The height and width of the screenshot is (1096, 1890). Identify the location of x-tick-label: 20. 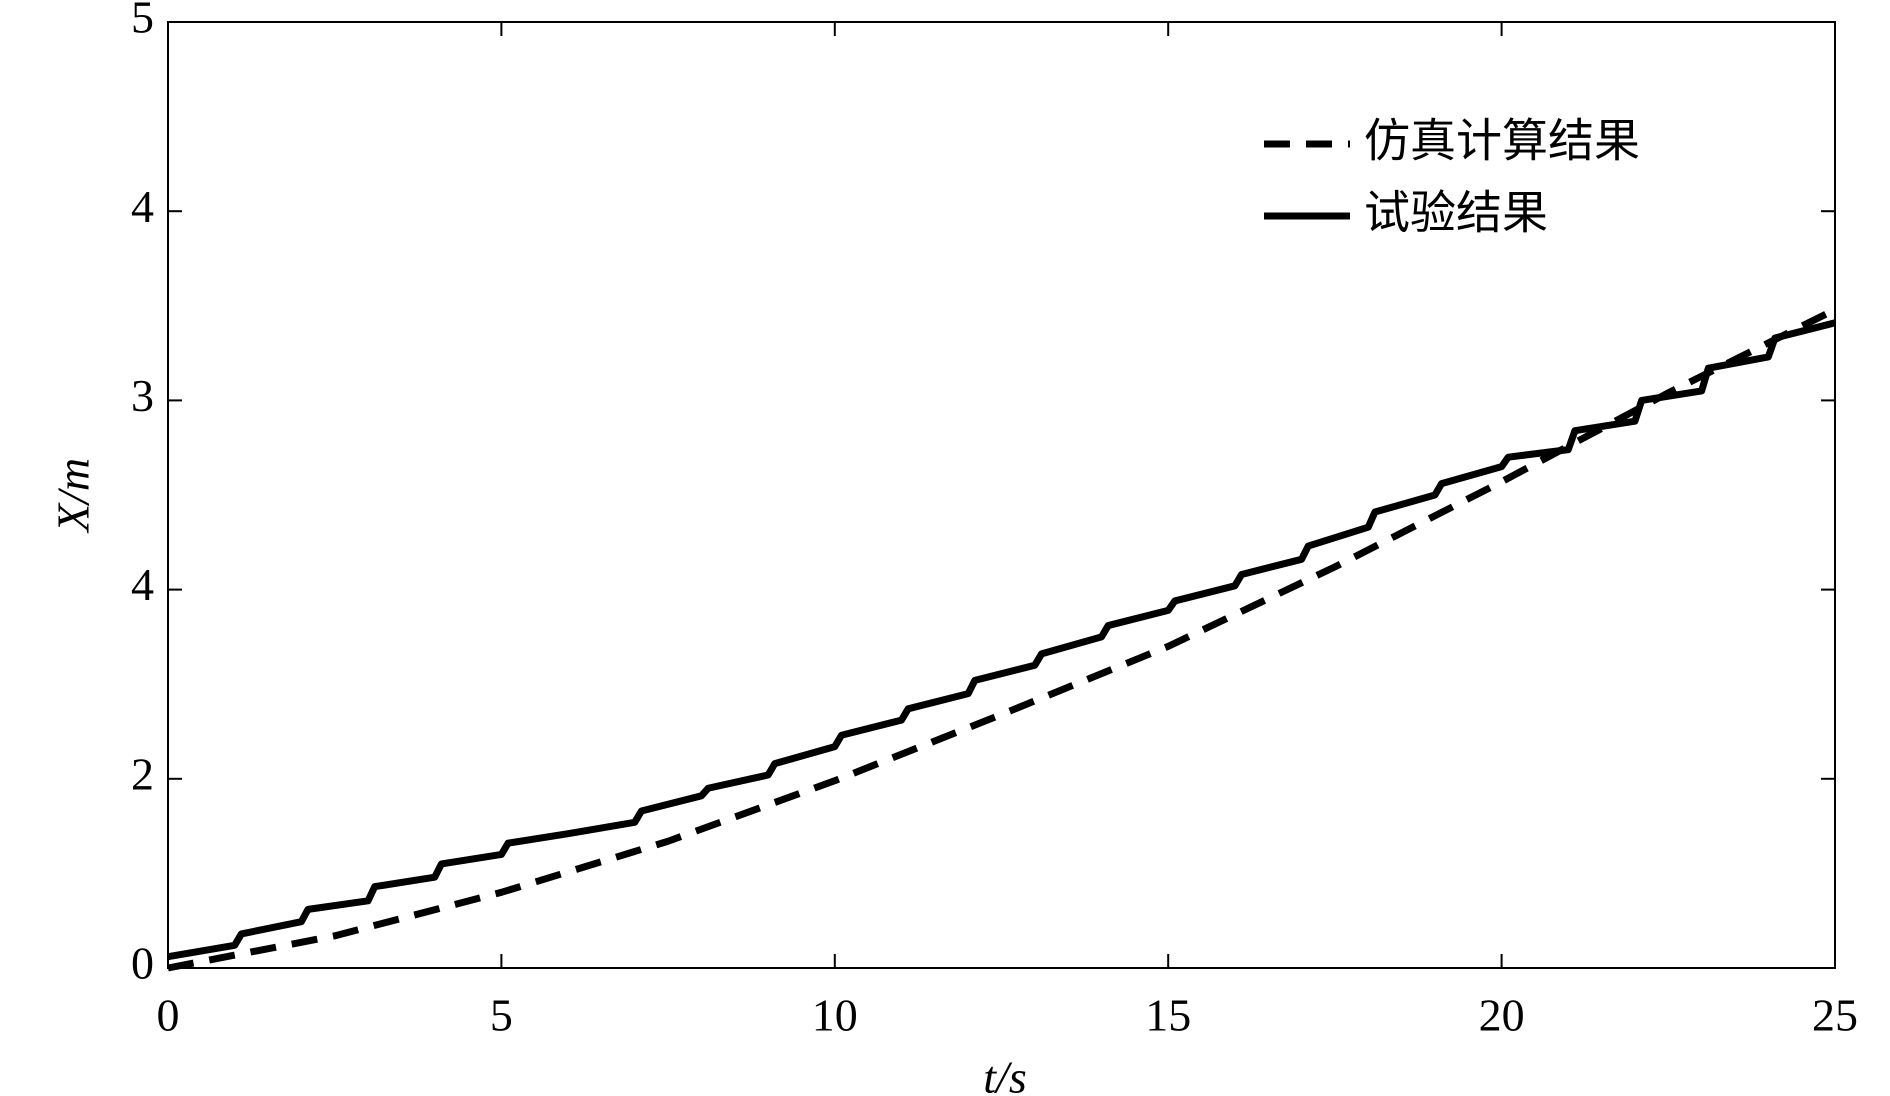
(1502, 1015).